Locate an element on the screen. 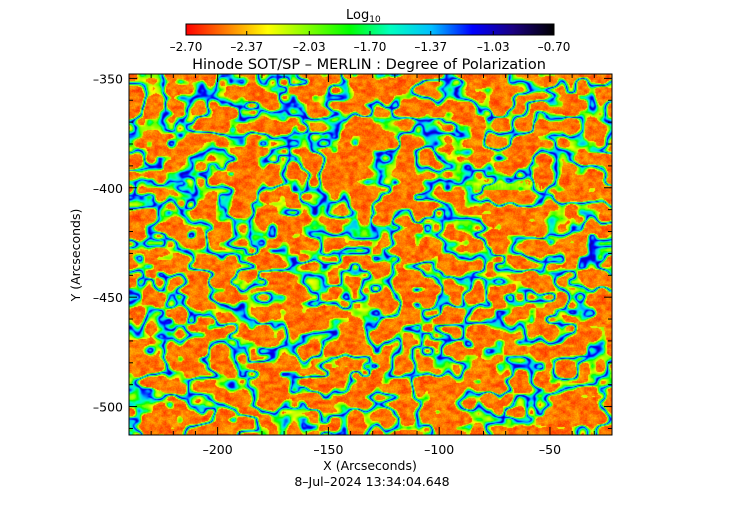  y-tick-label: –450 is located at coordinates (108, 297).